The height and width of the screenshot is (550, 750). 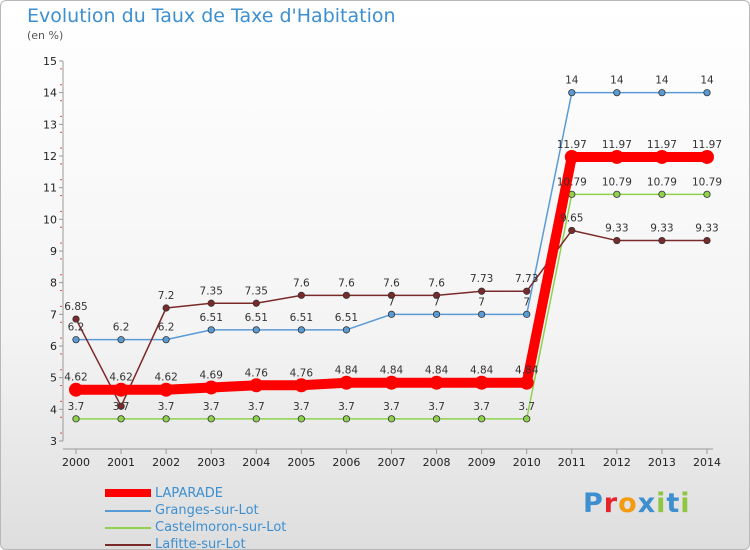 What do you see at coordinates (75, 378) in the screenshot?
I see `data-label: 4.62` at bounding box center [75, 378].